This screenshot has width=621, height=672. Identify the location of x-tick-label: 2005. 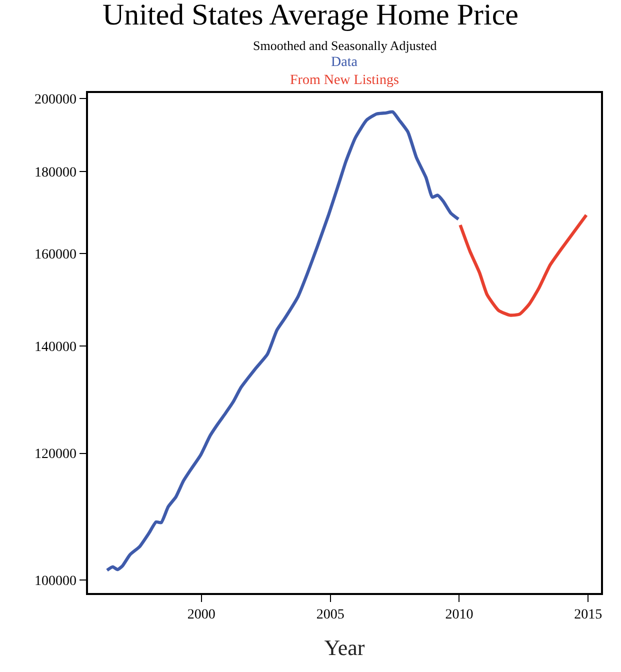
(330, 615).